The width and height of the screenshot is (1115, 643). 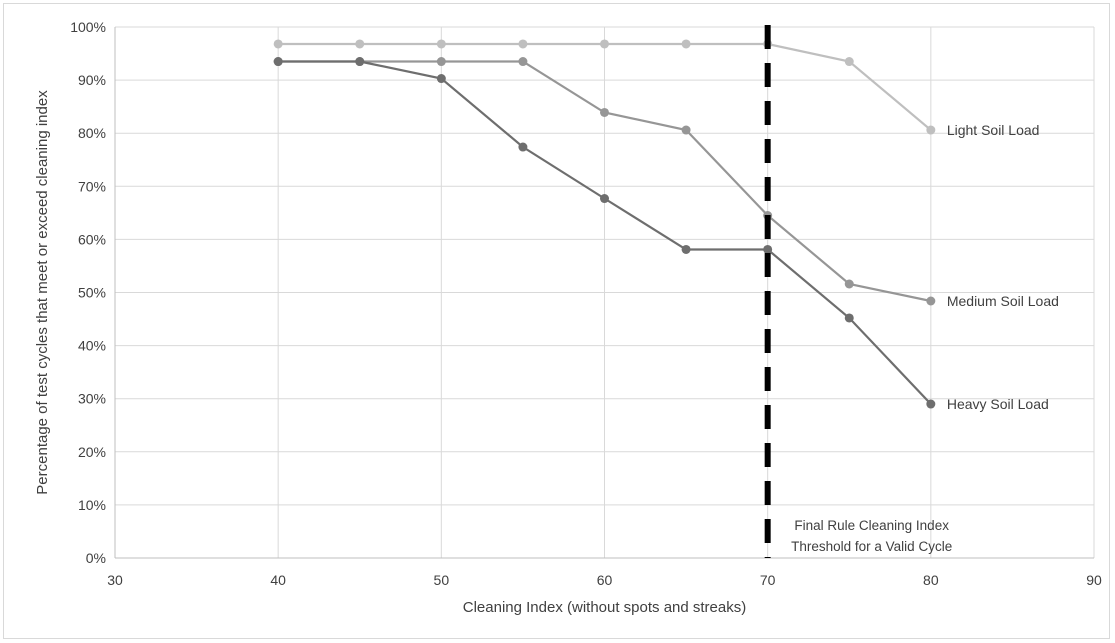 What do you see at coordinates (96, 558) in the screenshot?
I see `y-tick-label: 0%` at bounding box center [96, 558].